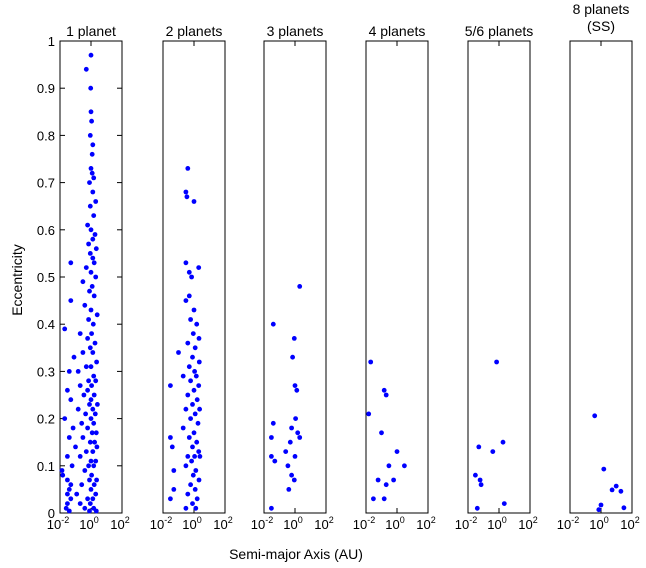  Describe the element at coordinates (51, 513) in the screenshot. I see `y-tick-label: 0` at that location.